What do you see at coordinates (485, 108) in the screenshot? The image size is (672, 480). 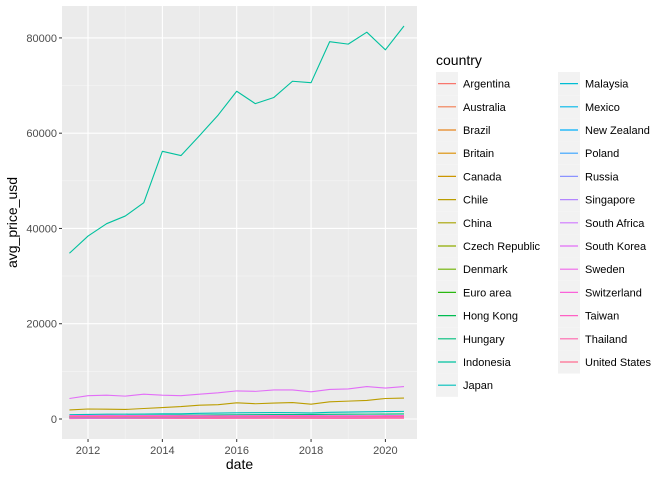 I see `legend-label: Australia` at bounding box center [485, 108].